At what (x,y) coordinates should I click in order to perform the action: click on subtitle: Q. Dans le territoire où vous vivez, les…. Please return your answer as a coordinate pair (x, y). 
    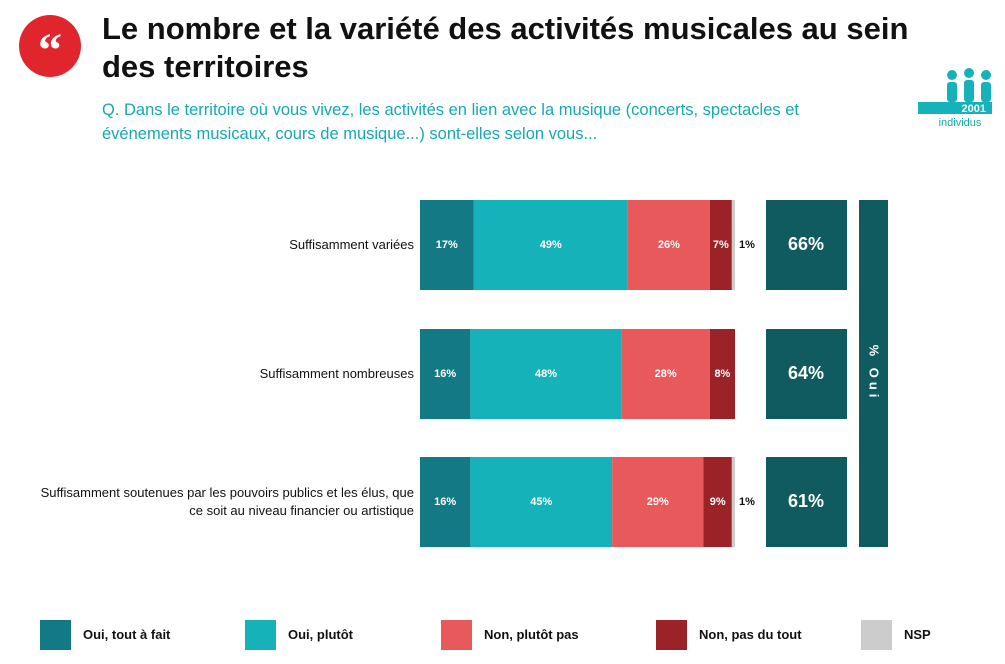
    Looking at the image, I should click on (450, 122).